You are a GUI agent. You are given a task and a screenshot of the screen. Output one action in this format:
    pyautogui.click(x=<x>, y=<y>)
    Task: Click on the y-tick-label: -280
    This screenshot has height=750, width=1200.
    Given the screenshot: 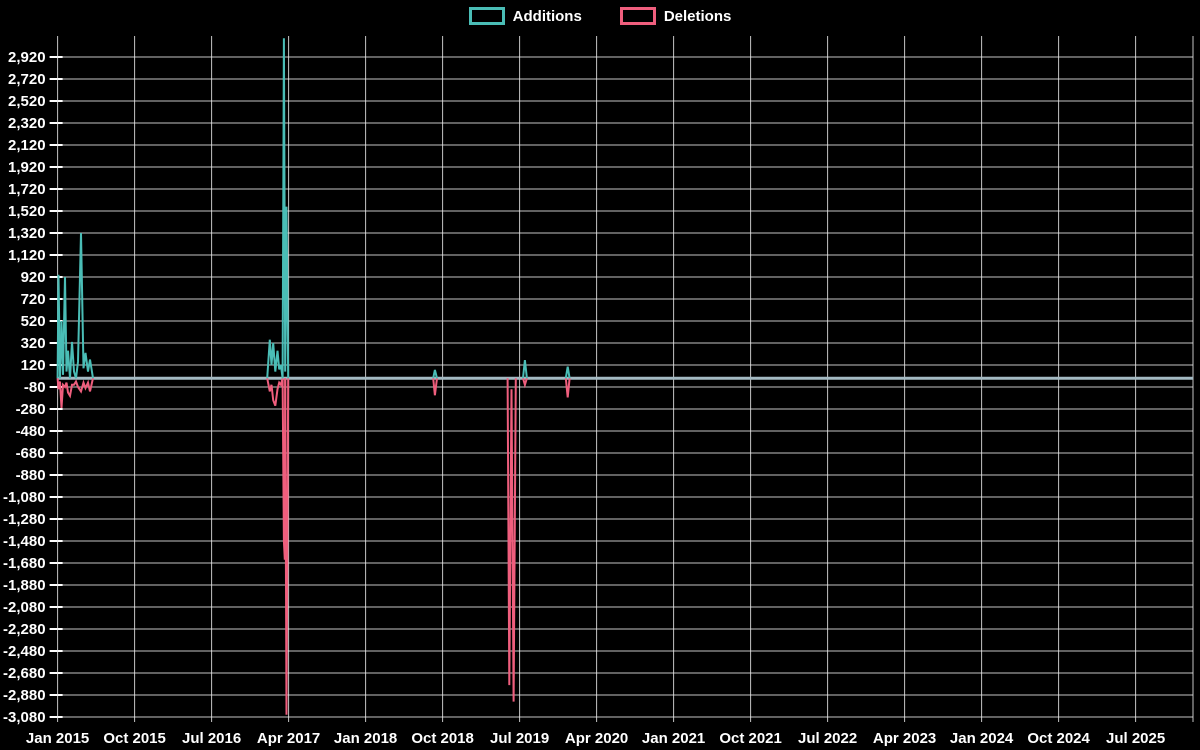 What is the action you would take?
    pyautogui.click(x=31, y=409)
    